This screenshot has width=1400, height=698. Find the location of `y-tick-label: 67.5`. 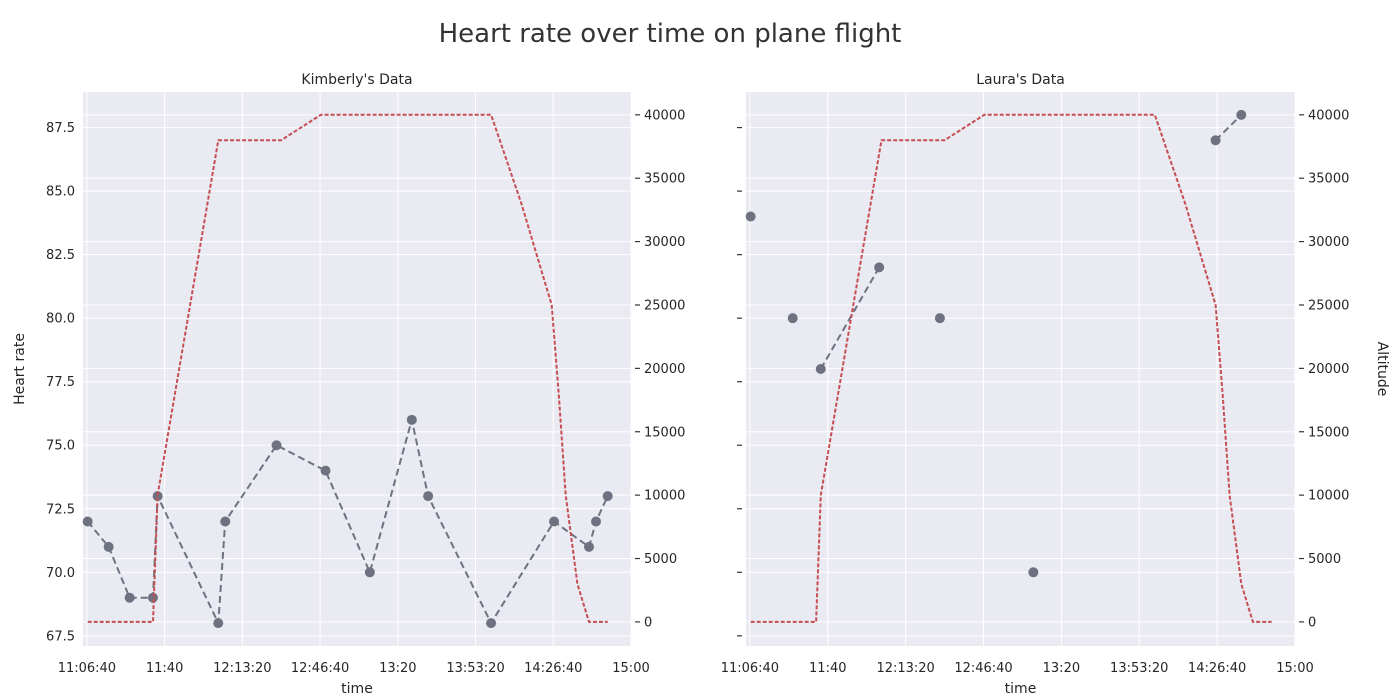

y-tick-label: 67.5 is located at coordinates (60, 636).